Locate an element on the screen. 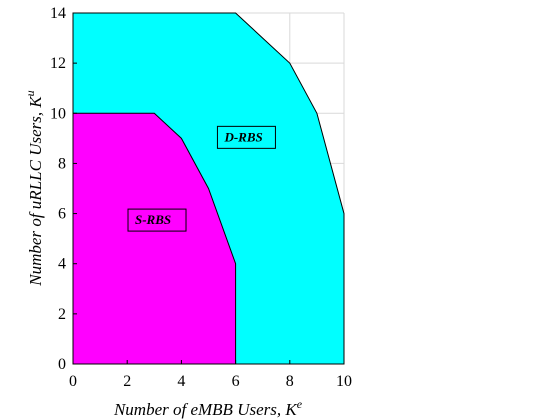 The image size is (560, 420). label-text-s-rbs: S-RBS is located at coordinates (153, 219).